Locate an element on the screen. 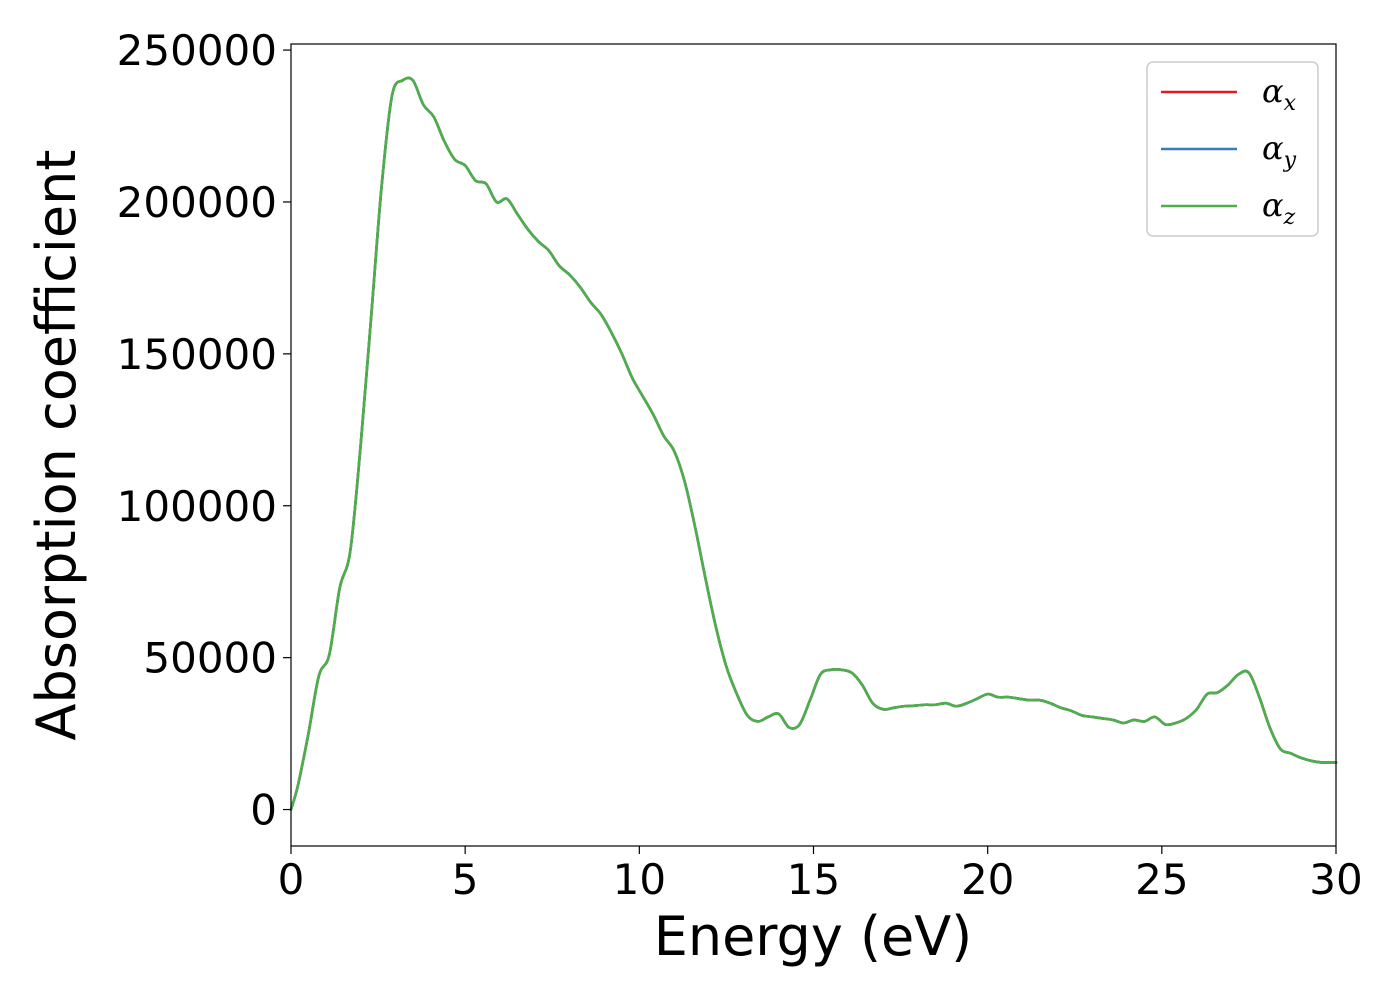 The width and height of the screenshot is (1400, 1000). y-tick-label: 50000 is located at coordinates (210, 658).